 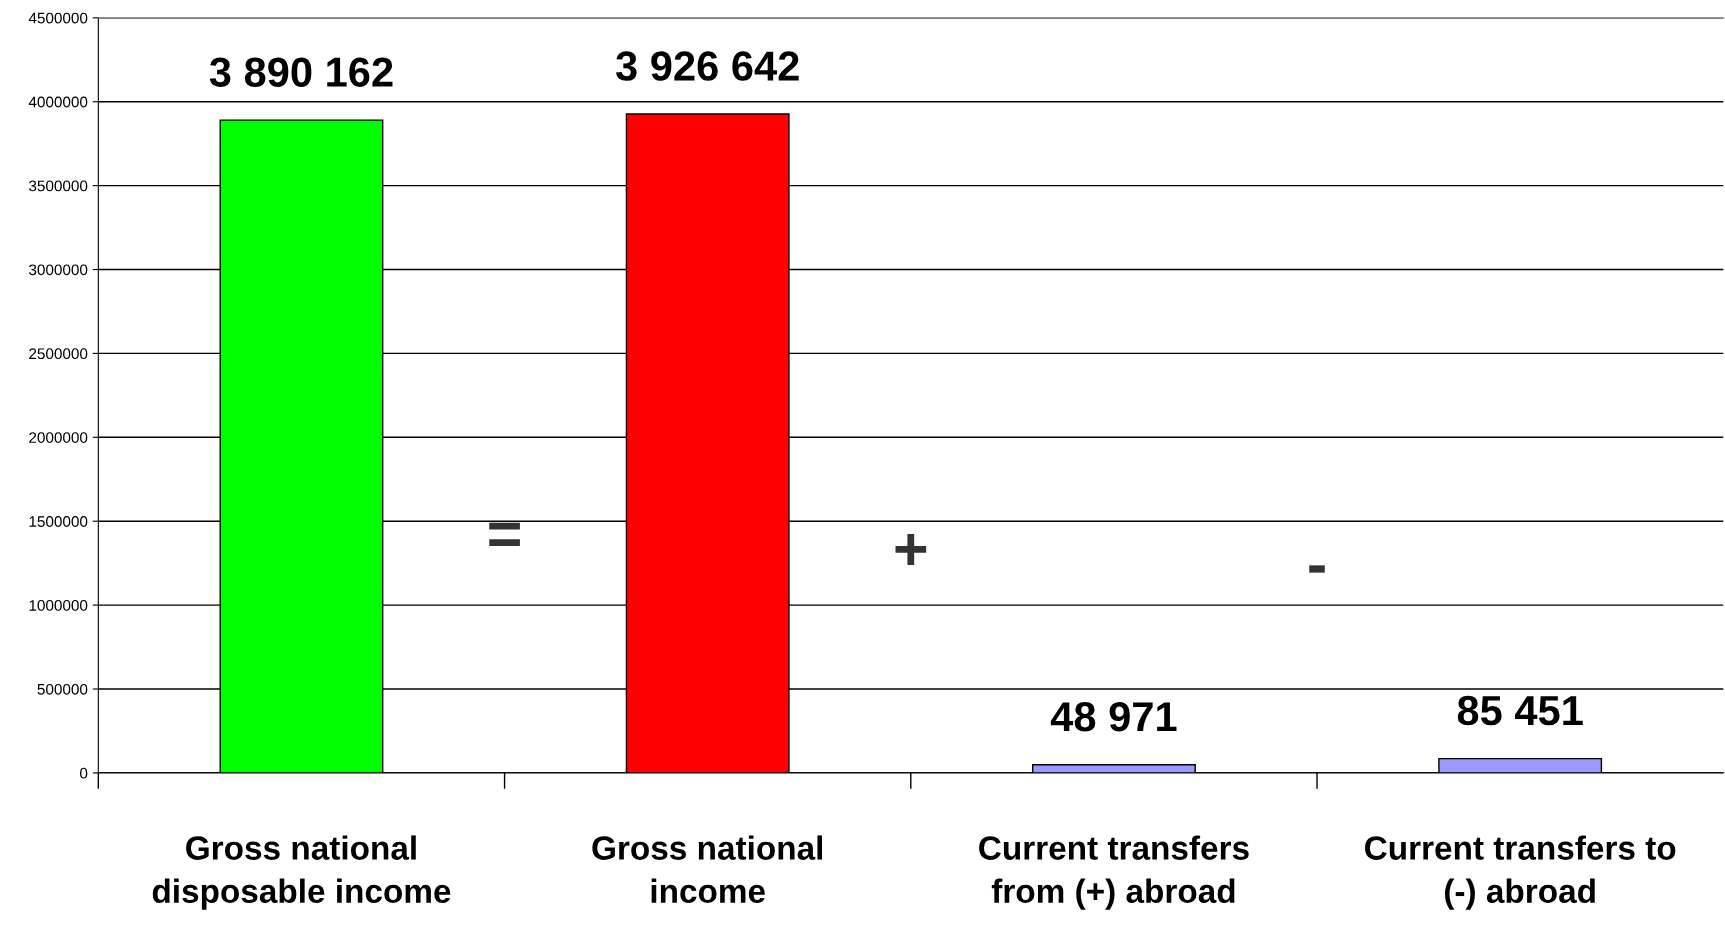 What do you see at coordinates (58, 270) in the screenshot?
I see `y-tick-label: 3000000` at bounding box center [58, 270].